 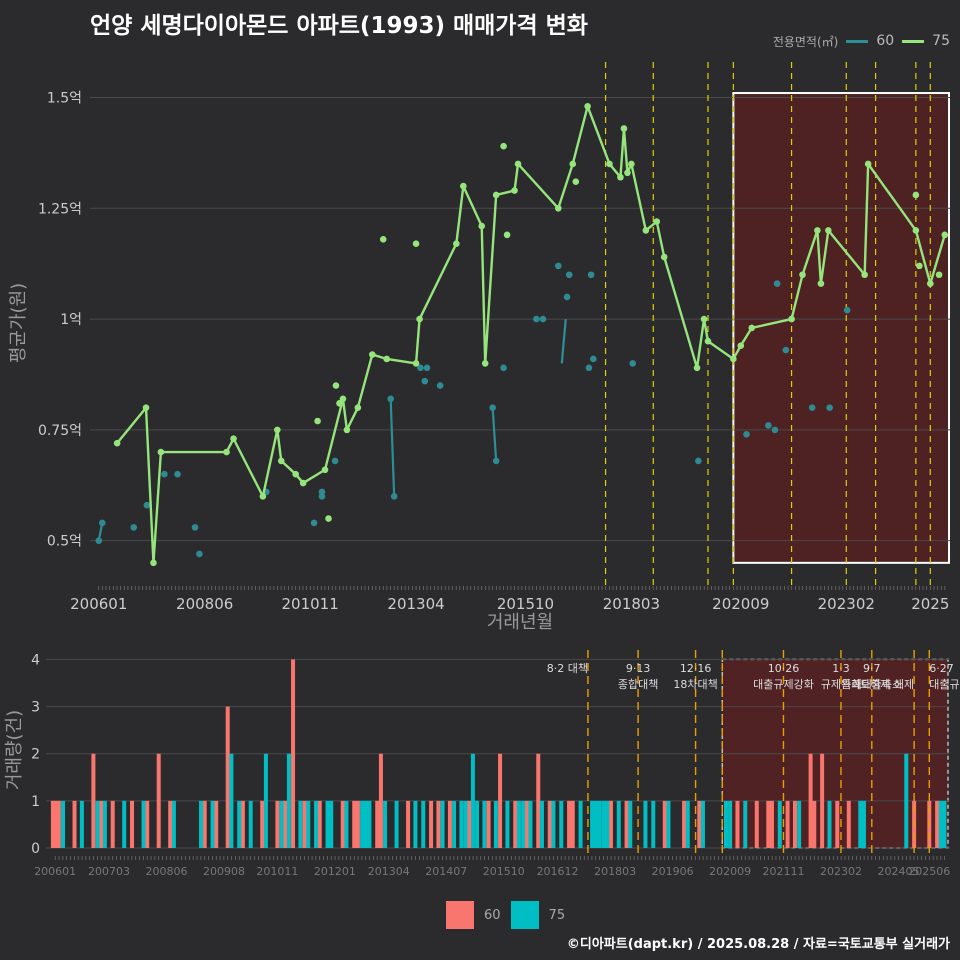 What do you see at coordinates (871, 684) in the screenshot?
I see `policy-label-line: 특례대출축소` at bounding box center [871, 684].